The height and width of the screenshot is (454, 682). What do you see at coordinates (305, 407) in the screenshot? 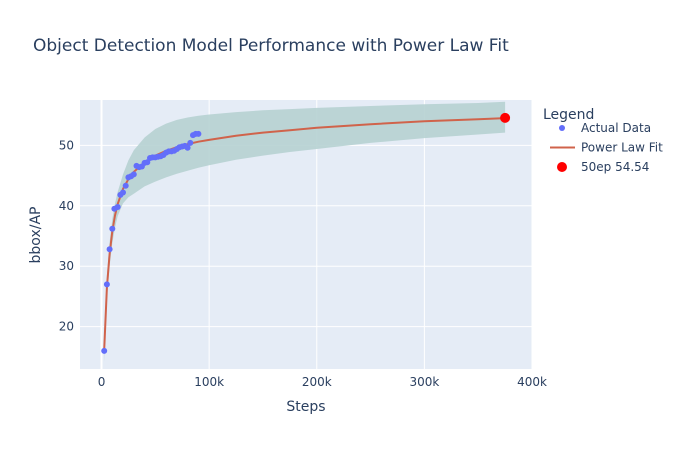
I see `x-axis-title: Steps` at bounding box center [305, 407].